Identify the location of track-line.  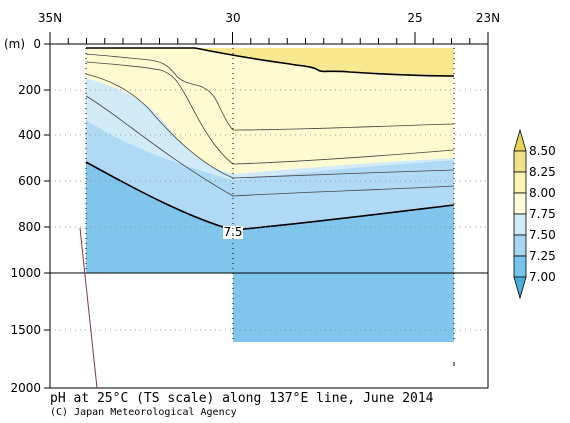
(88, 308).